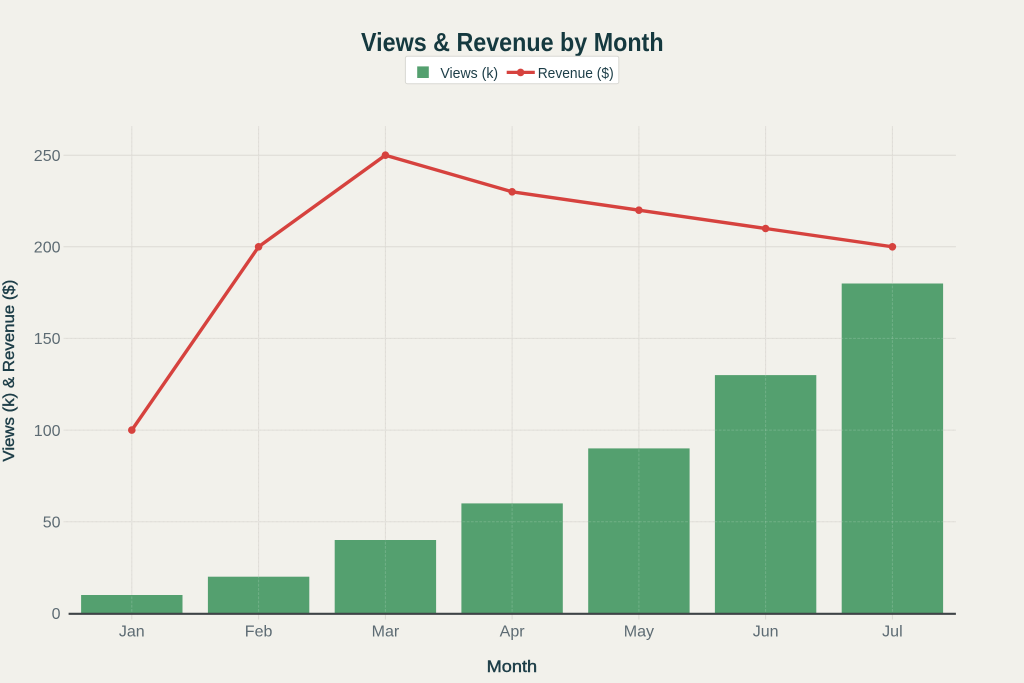 The width and height of the screenshot is (1024, 683). What do you see at coordinates (512, 666) in the screenshot?
I see `svg-text: Month` at bounding box center [512, 666].